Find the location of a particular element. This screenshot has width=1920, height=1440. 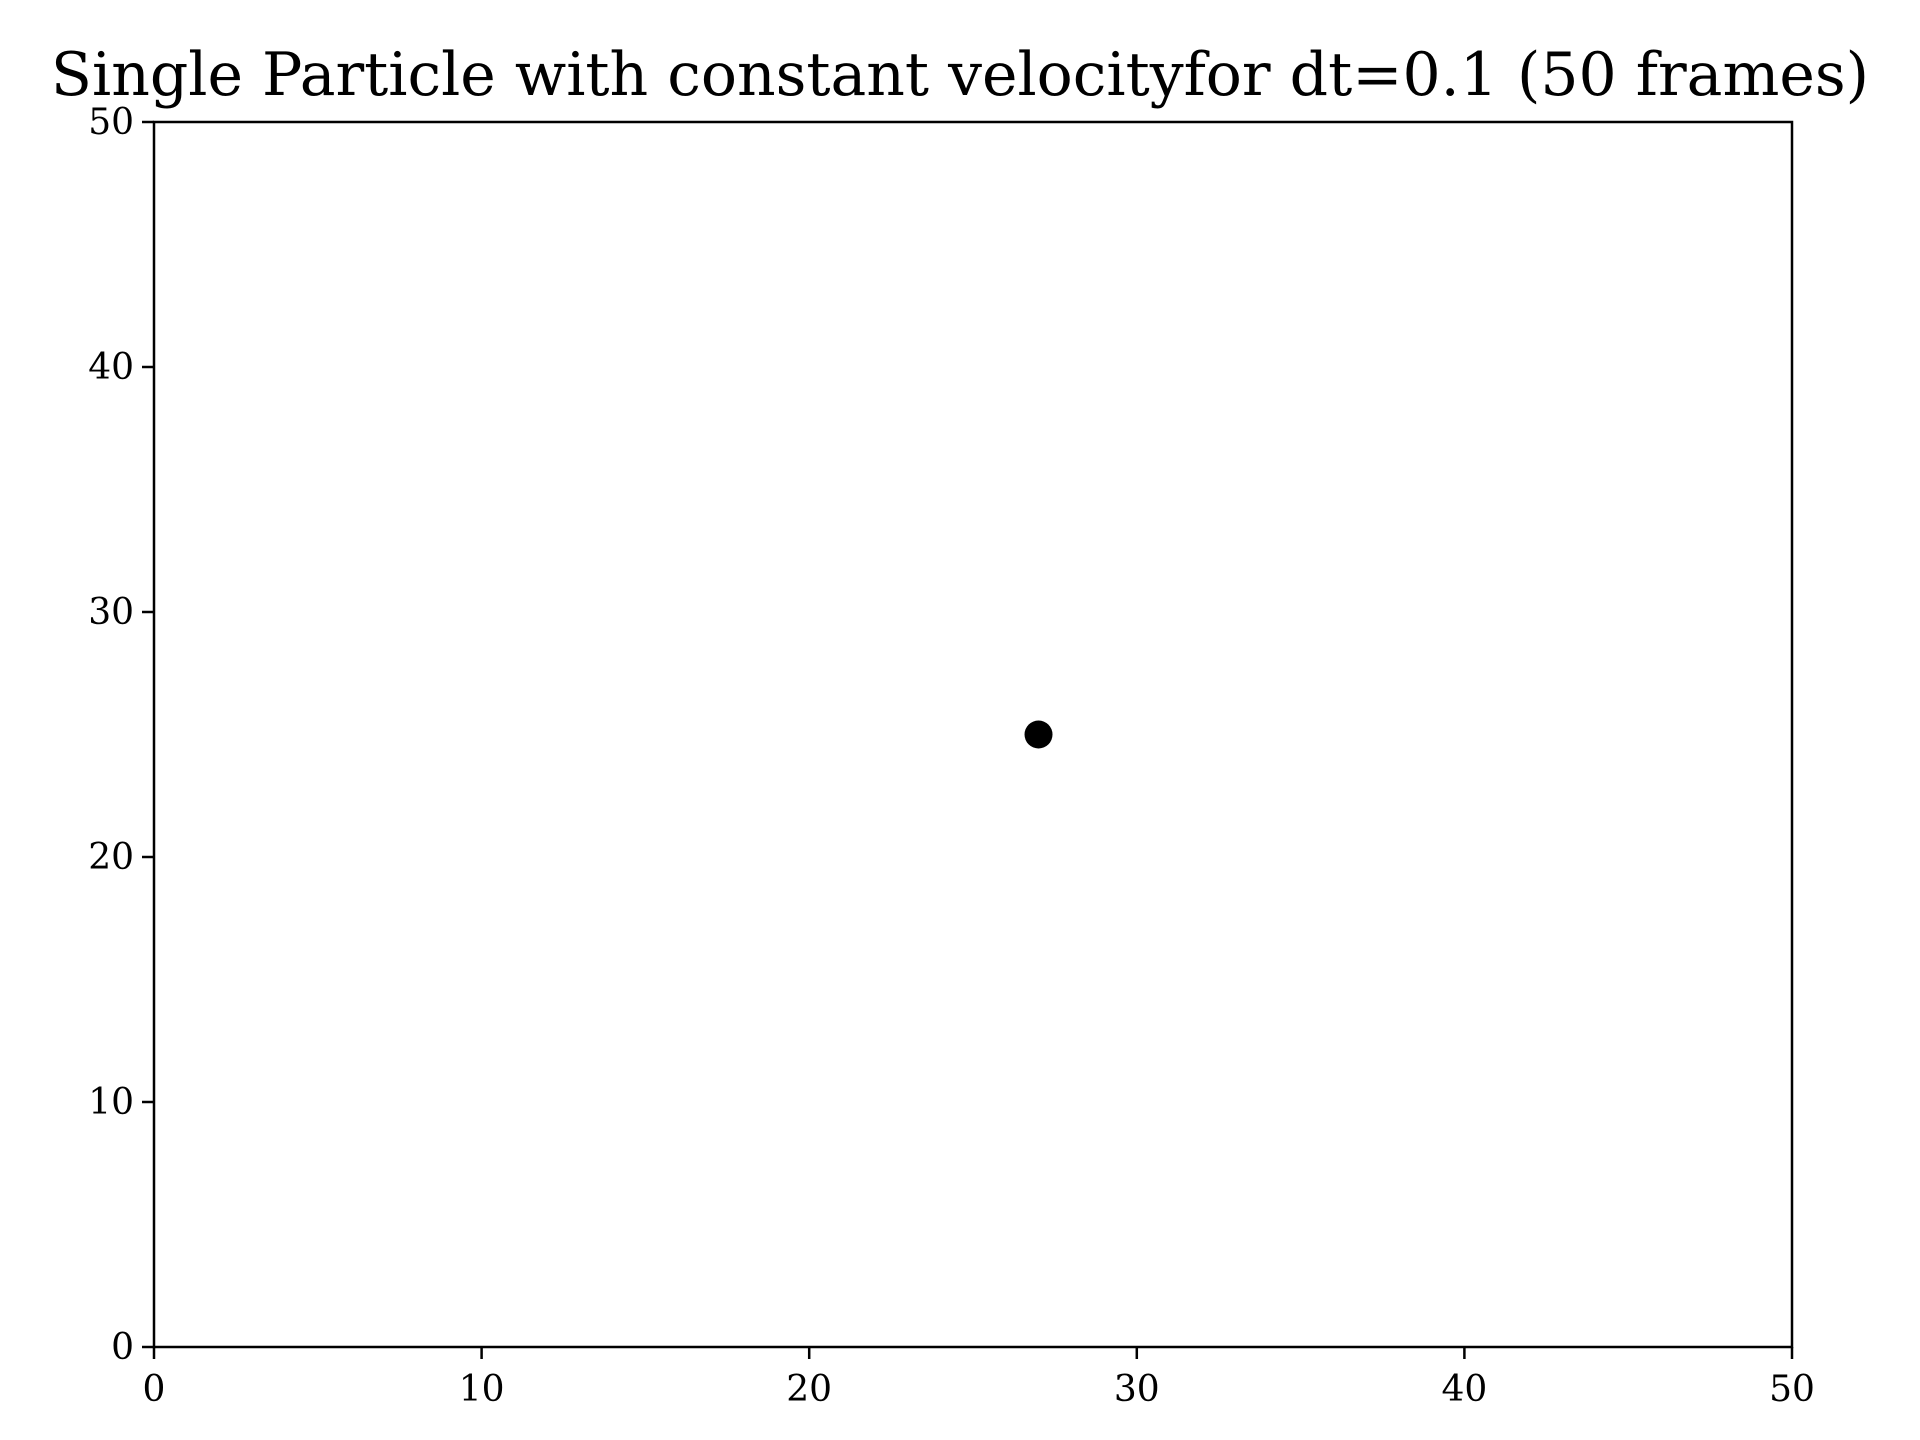

x-tick-label: 30 is located at coordinates (1137, 1389).